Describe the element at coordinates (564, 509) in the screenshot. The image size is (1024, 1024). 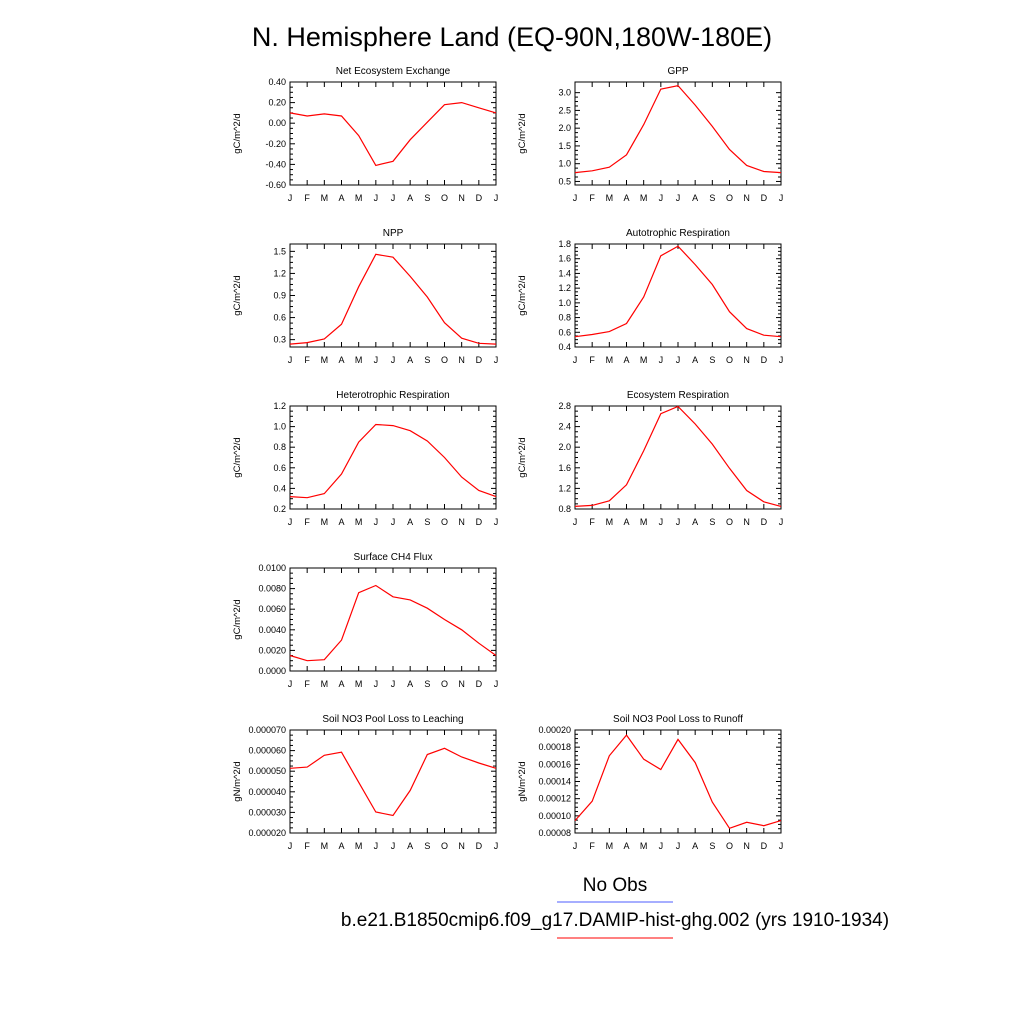
I see `y-tick-label: 0.8` at that location.